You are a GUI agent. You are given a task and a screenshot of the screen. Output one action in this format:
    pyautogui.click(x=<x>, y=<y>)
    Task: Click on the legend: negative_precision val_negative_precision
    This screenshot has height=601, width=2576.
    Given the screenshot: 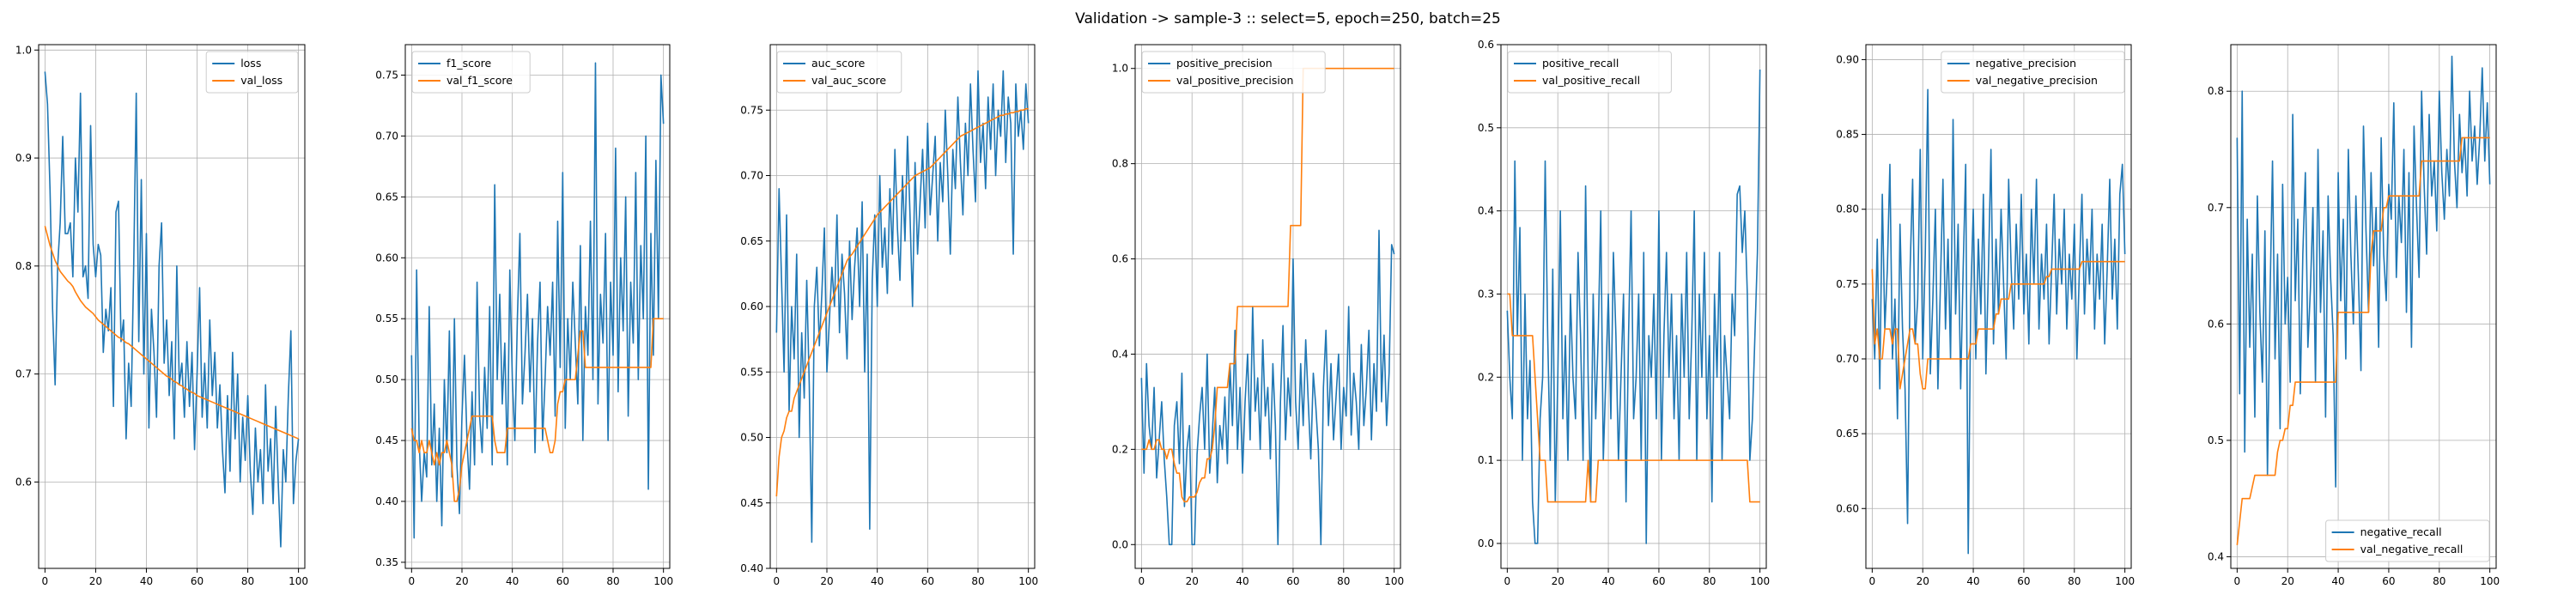 What is the action you would take?
    pyautogui.click(x=2033, y=72)
    